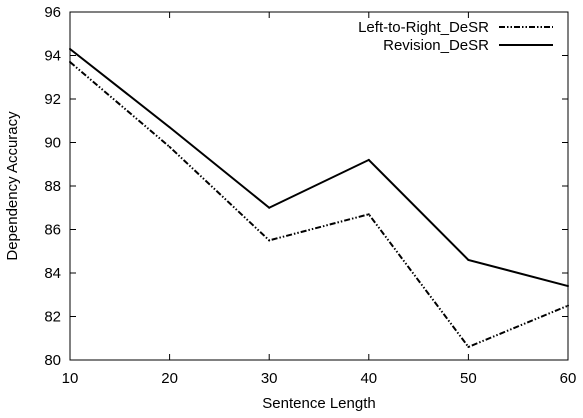 The height and width of the screenshot is (418, 583). What do you see at coordinates (169, 378) in the screenshot?
I see `x-tick-label: 20` at bounding box center [169, 378].